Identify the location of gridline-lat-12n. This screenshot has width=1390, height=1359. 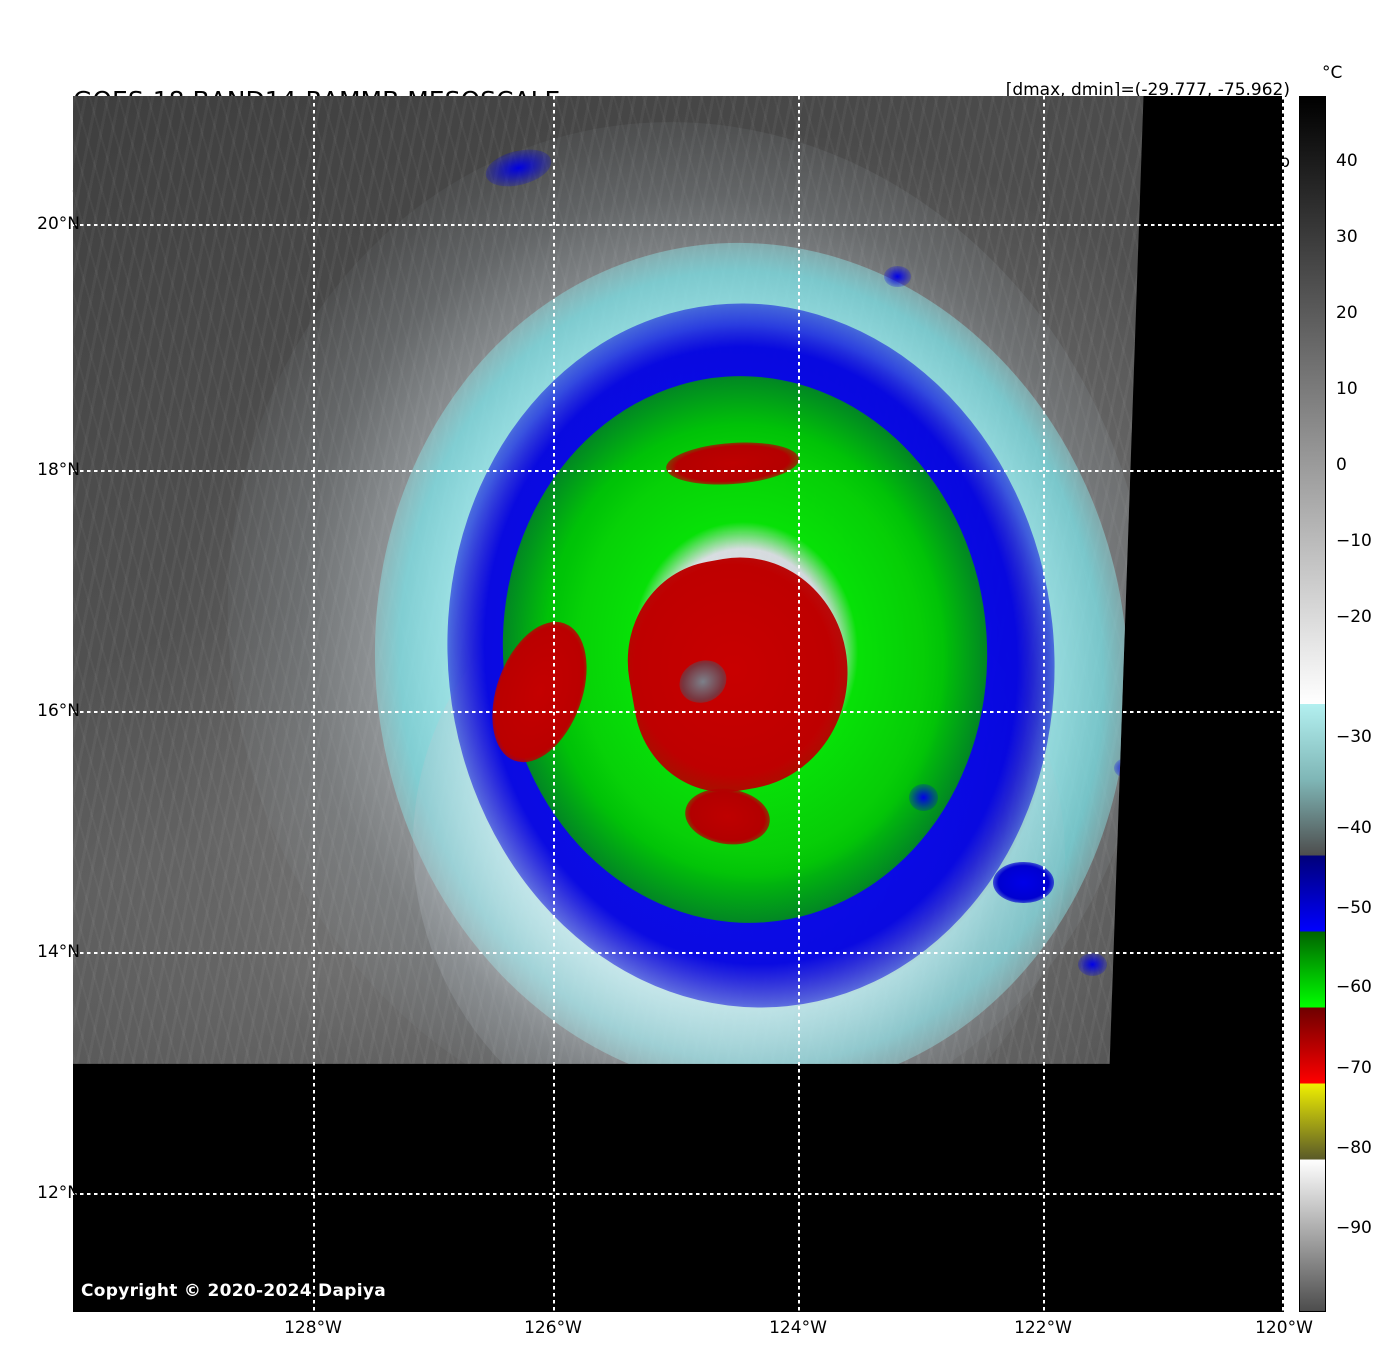
(678, 1193).